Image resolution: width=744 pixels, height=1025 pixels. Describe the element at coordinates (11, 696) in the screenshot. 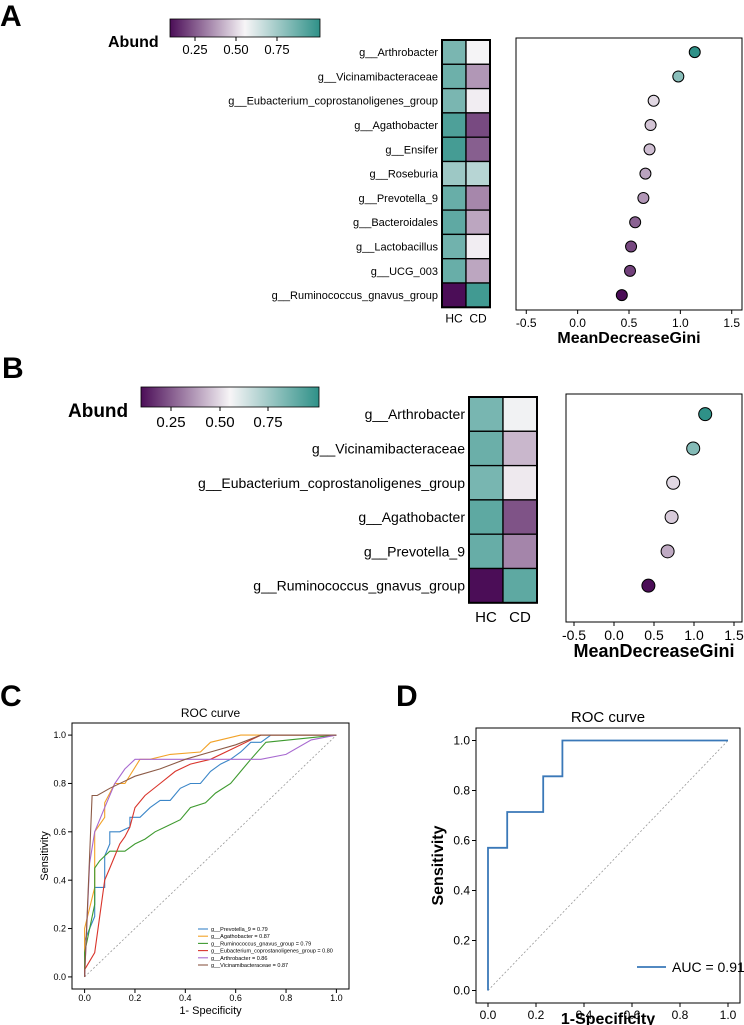

I see `panel-label-c: C` at that location.